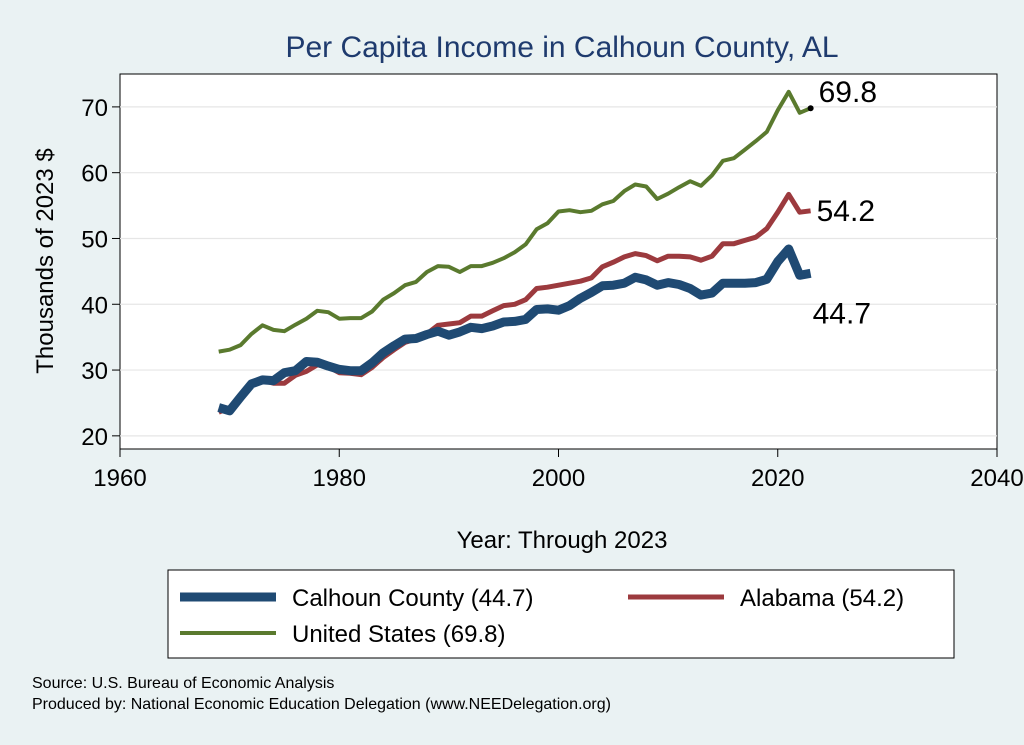 The image size is (1024, 745). Describe the element at coordinates (822, 598) in the screenshot. I see `legend-label: Alabama (54.2)` at that location.